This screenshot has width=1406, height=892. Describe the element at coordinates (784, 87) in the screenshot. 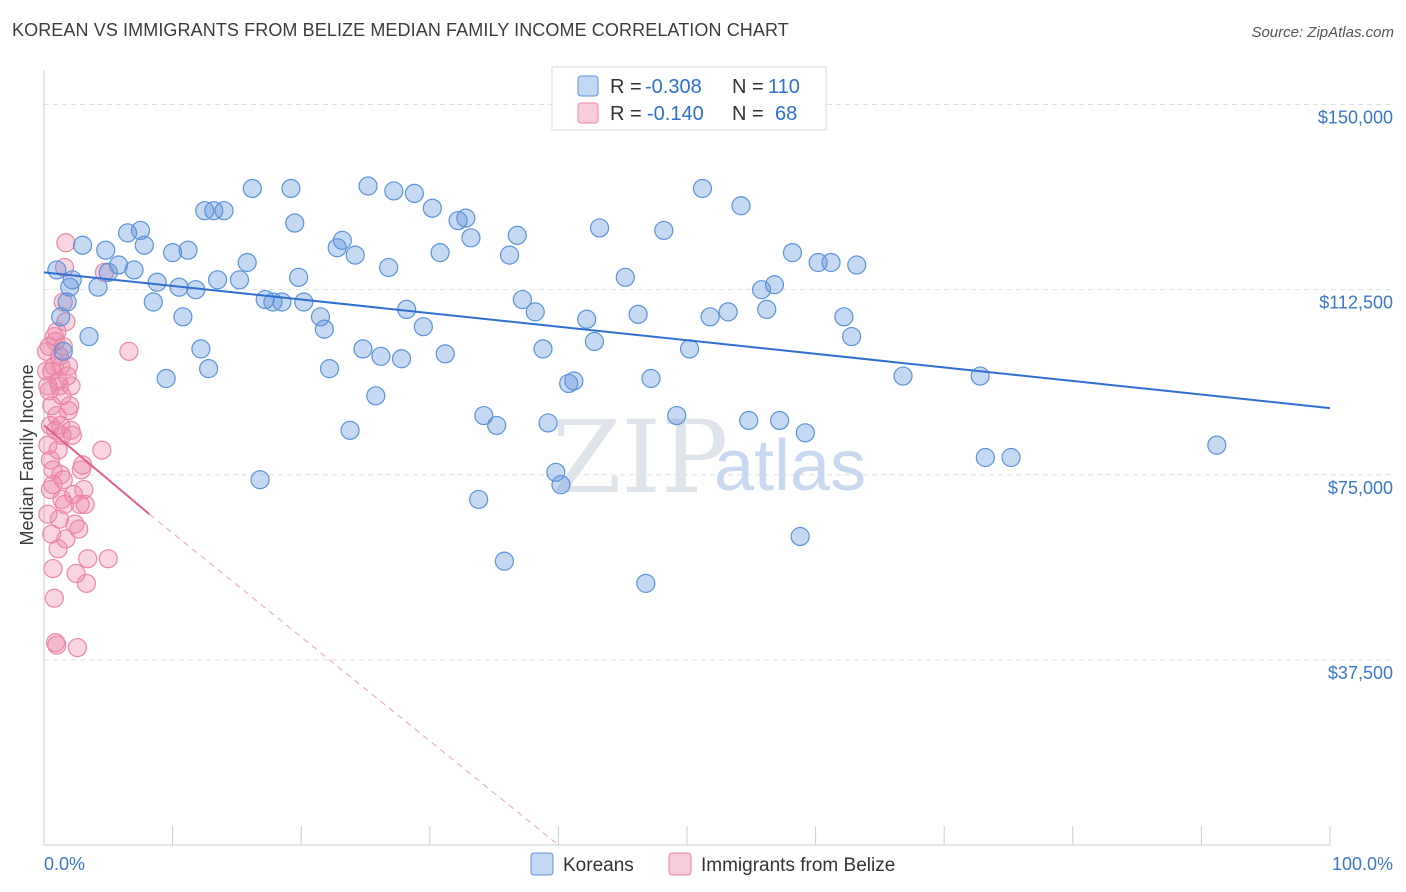

I see `legend-n-value-koreans: 110` at that location.